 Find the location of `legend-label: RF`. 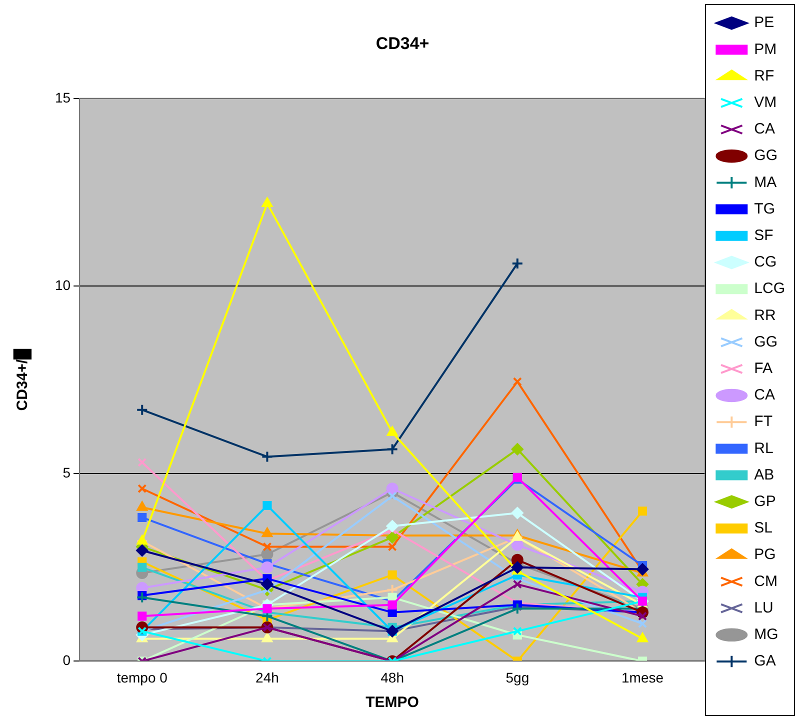

legend-label: RF is located at coordinates (764, 75).